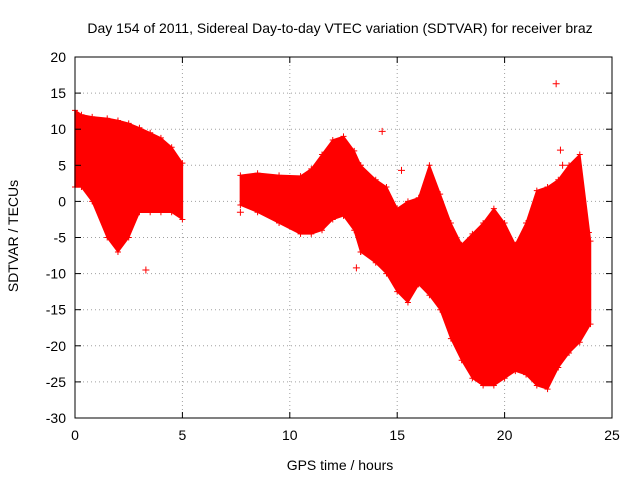 The image size is (640, 480). Describe the element at coordinates (58, 129) in the screenshot. I see `y-tick-label: 10` at that location.